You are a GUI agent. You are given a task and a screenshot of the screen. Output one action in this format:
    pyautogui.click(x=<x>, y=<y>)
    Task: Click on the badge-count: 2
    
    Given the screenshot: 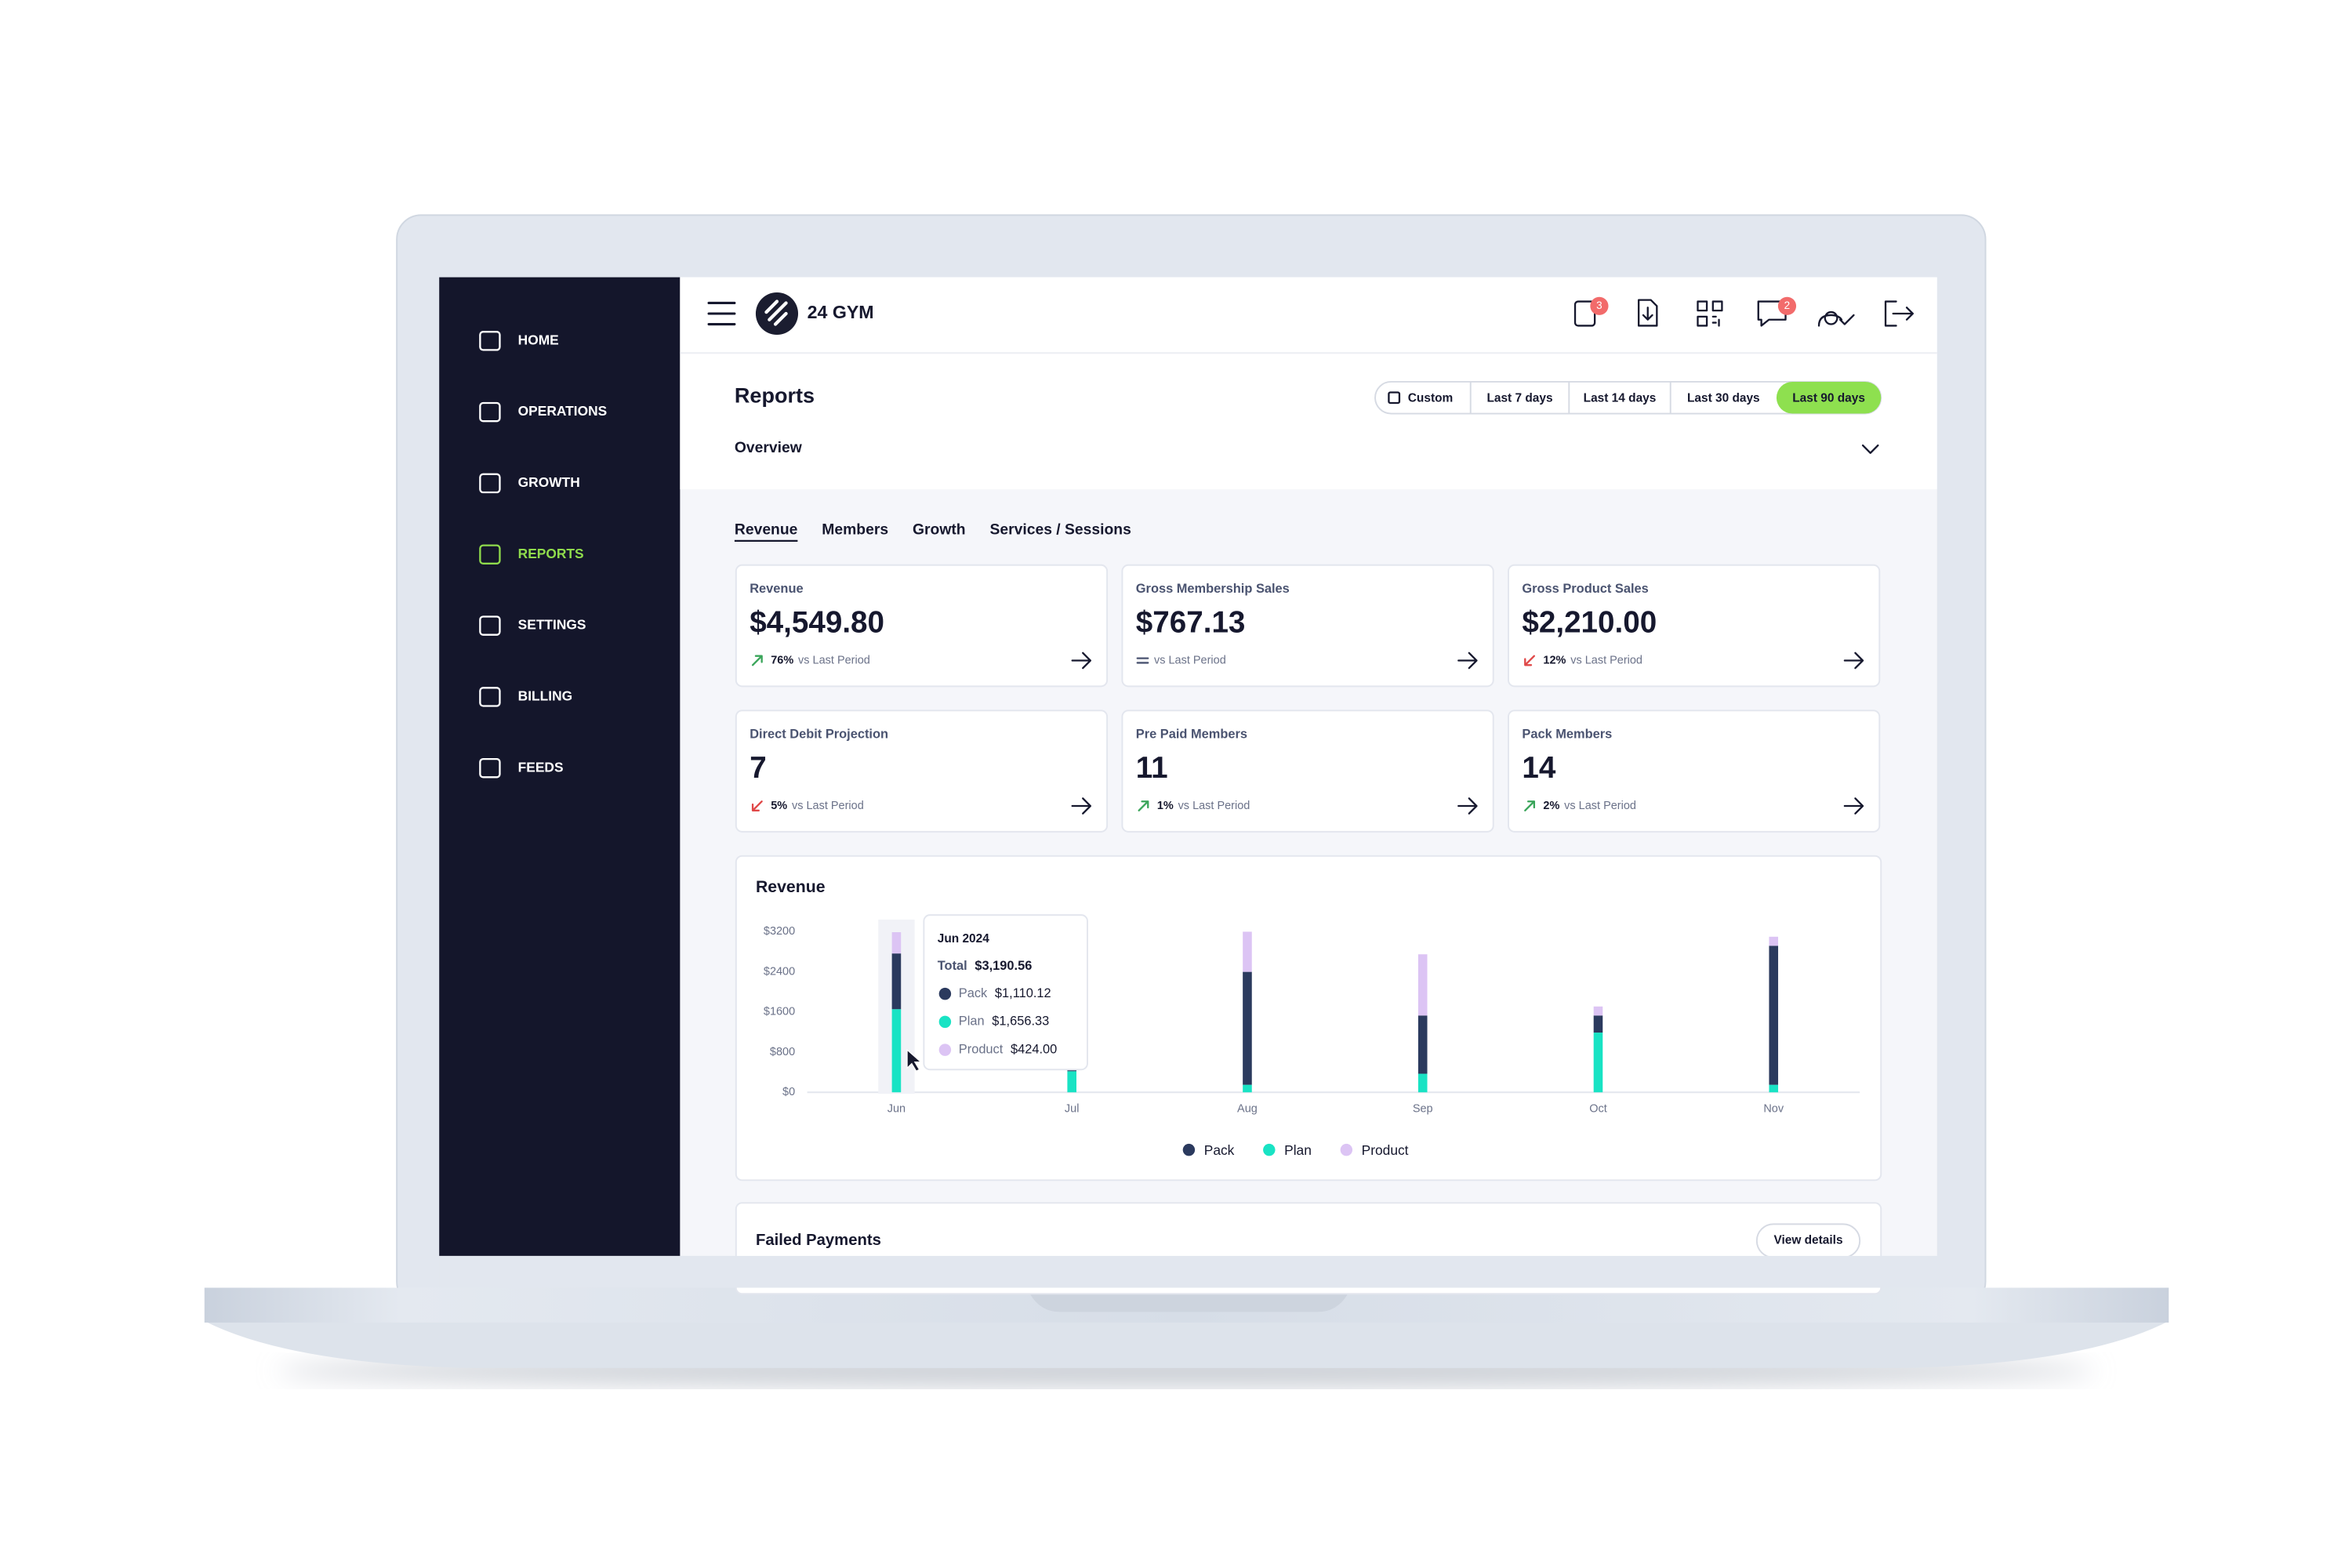 What is the action you would take?
    pyautogui.click(x=1788, y=305)
    